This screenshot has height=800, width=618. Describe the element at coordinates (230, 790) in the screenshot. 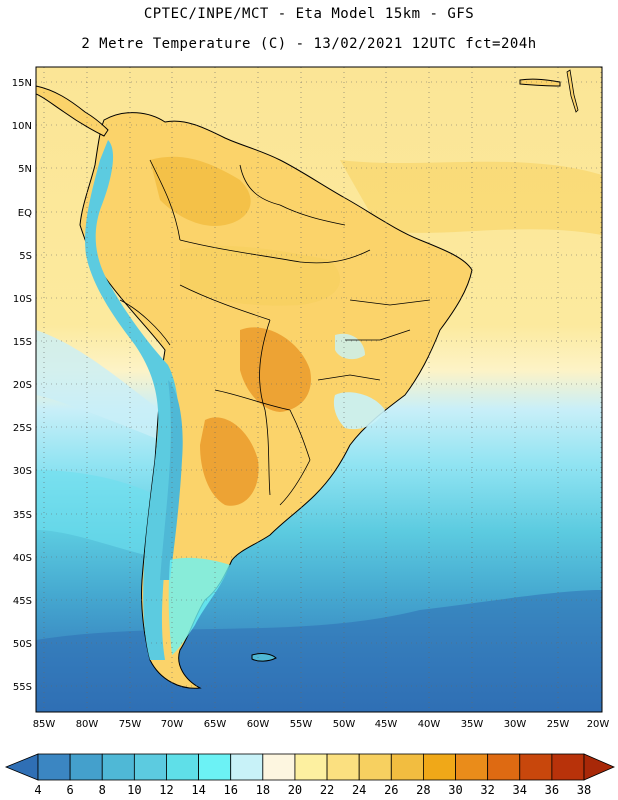

I see `color-scale-label: 16` at that location.